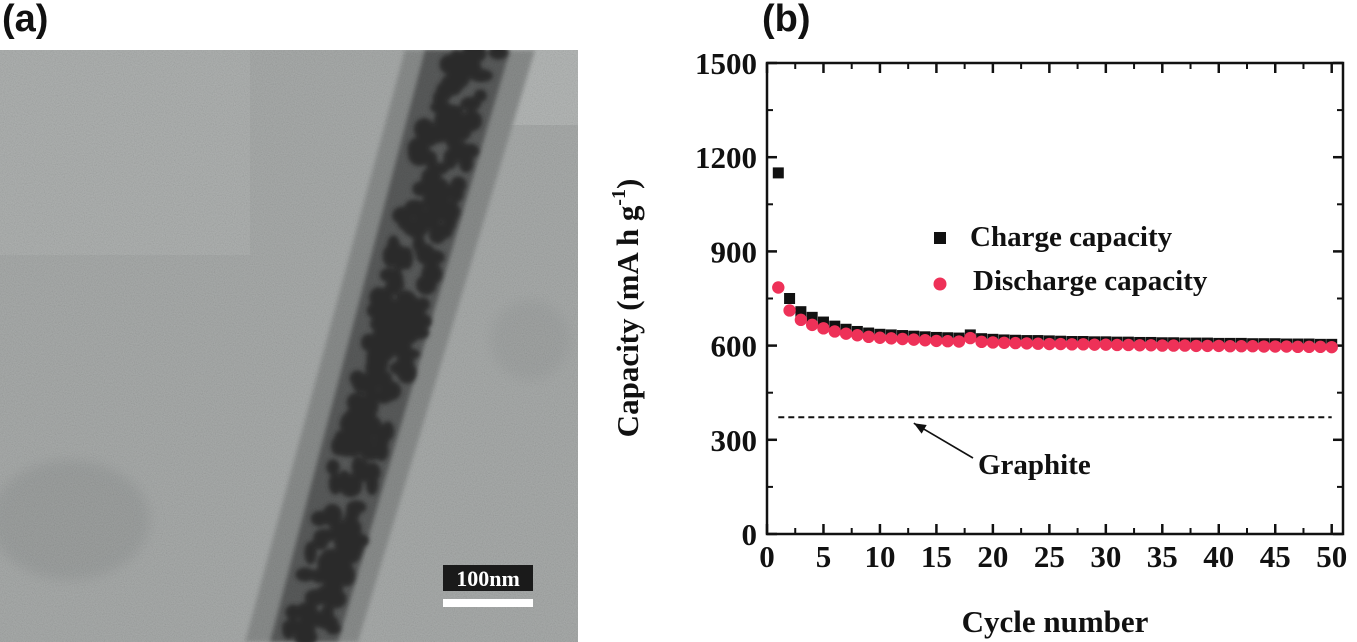  Describe the element at coordinates (920, 428) in the screenshot. I see `graphite-arrow-head` at that location.